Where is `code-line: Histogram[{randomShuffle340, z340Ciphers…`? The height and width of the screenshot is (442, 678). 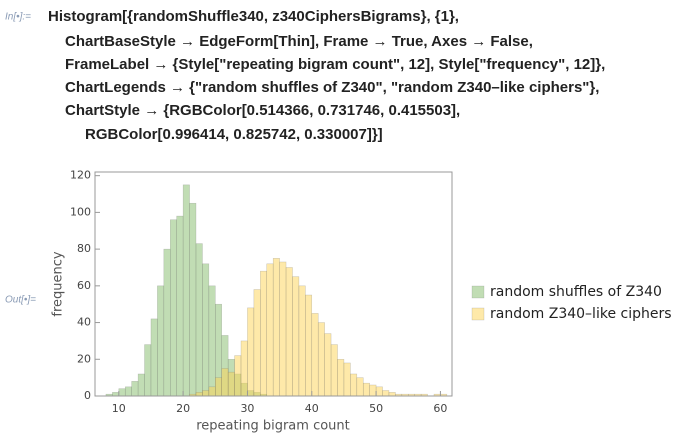
code-line: Histogram[{randomShuffle340, z340Ciphers… is located at coordinates (253, 16).